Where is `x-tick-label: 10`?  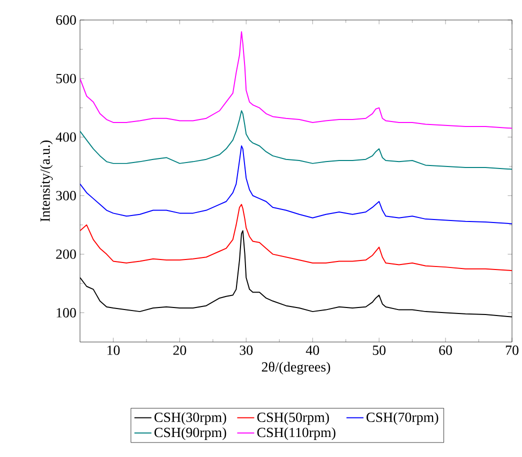
x-tick-label: 10 is located at coordinates (113, 350).